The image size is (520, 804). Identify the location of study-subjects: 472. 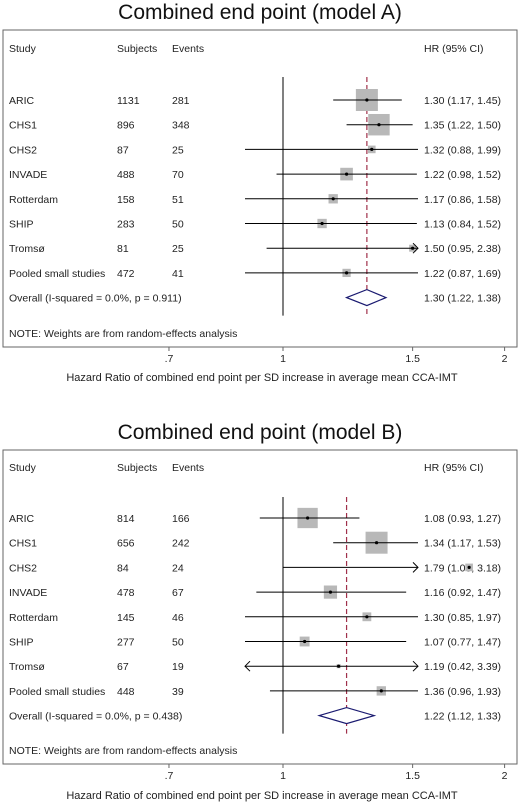
(126, 274).